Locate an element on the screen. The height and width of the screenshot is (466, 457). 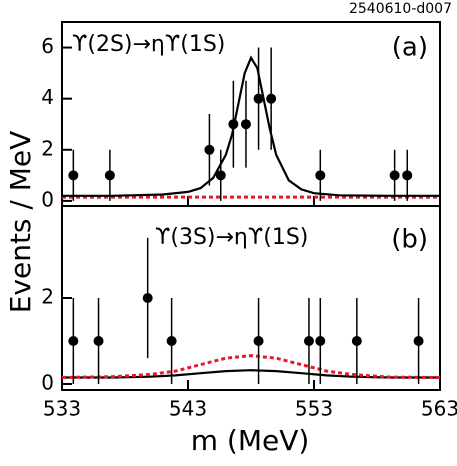
x-tick-label: 553 is located at coordinates (314, 409).